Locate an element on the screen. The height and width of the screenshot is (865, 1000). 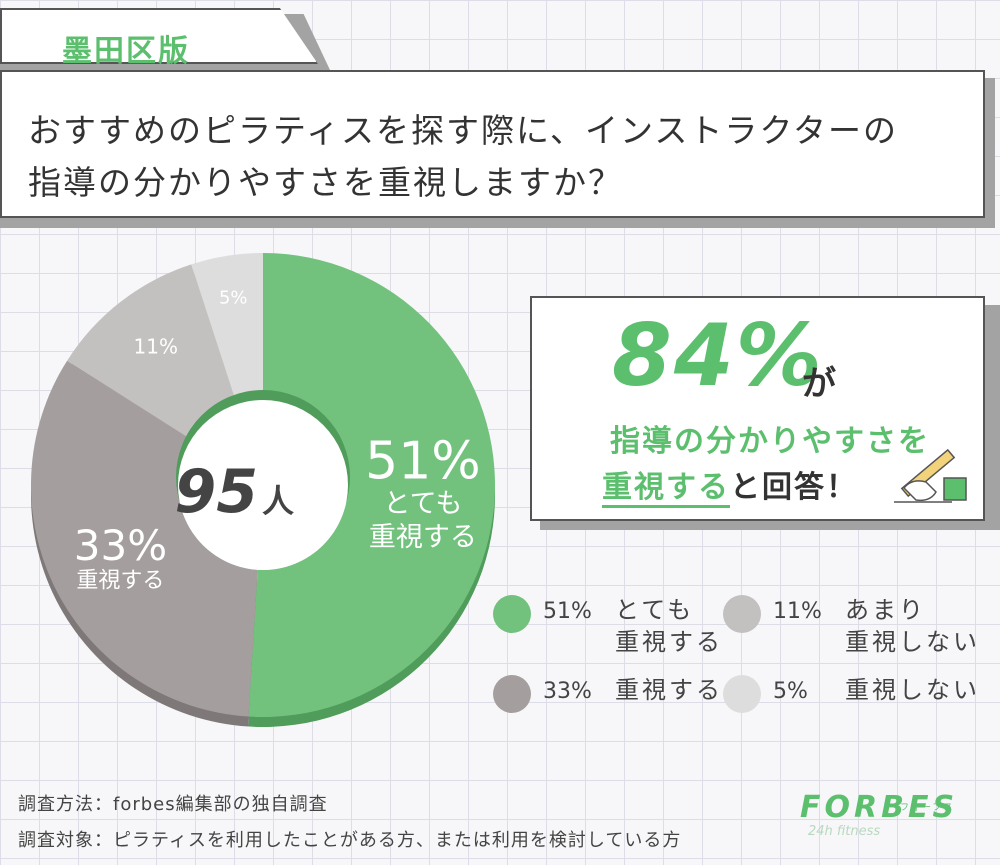
legend-pct-3: 5% is located at coordinates (790, 691).